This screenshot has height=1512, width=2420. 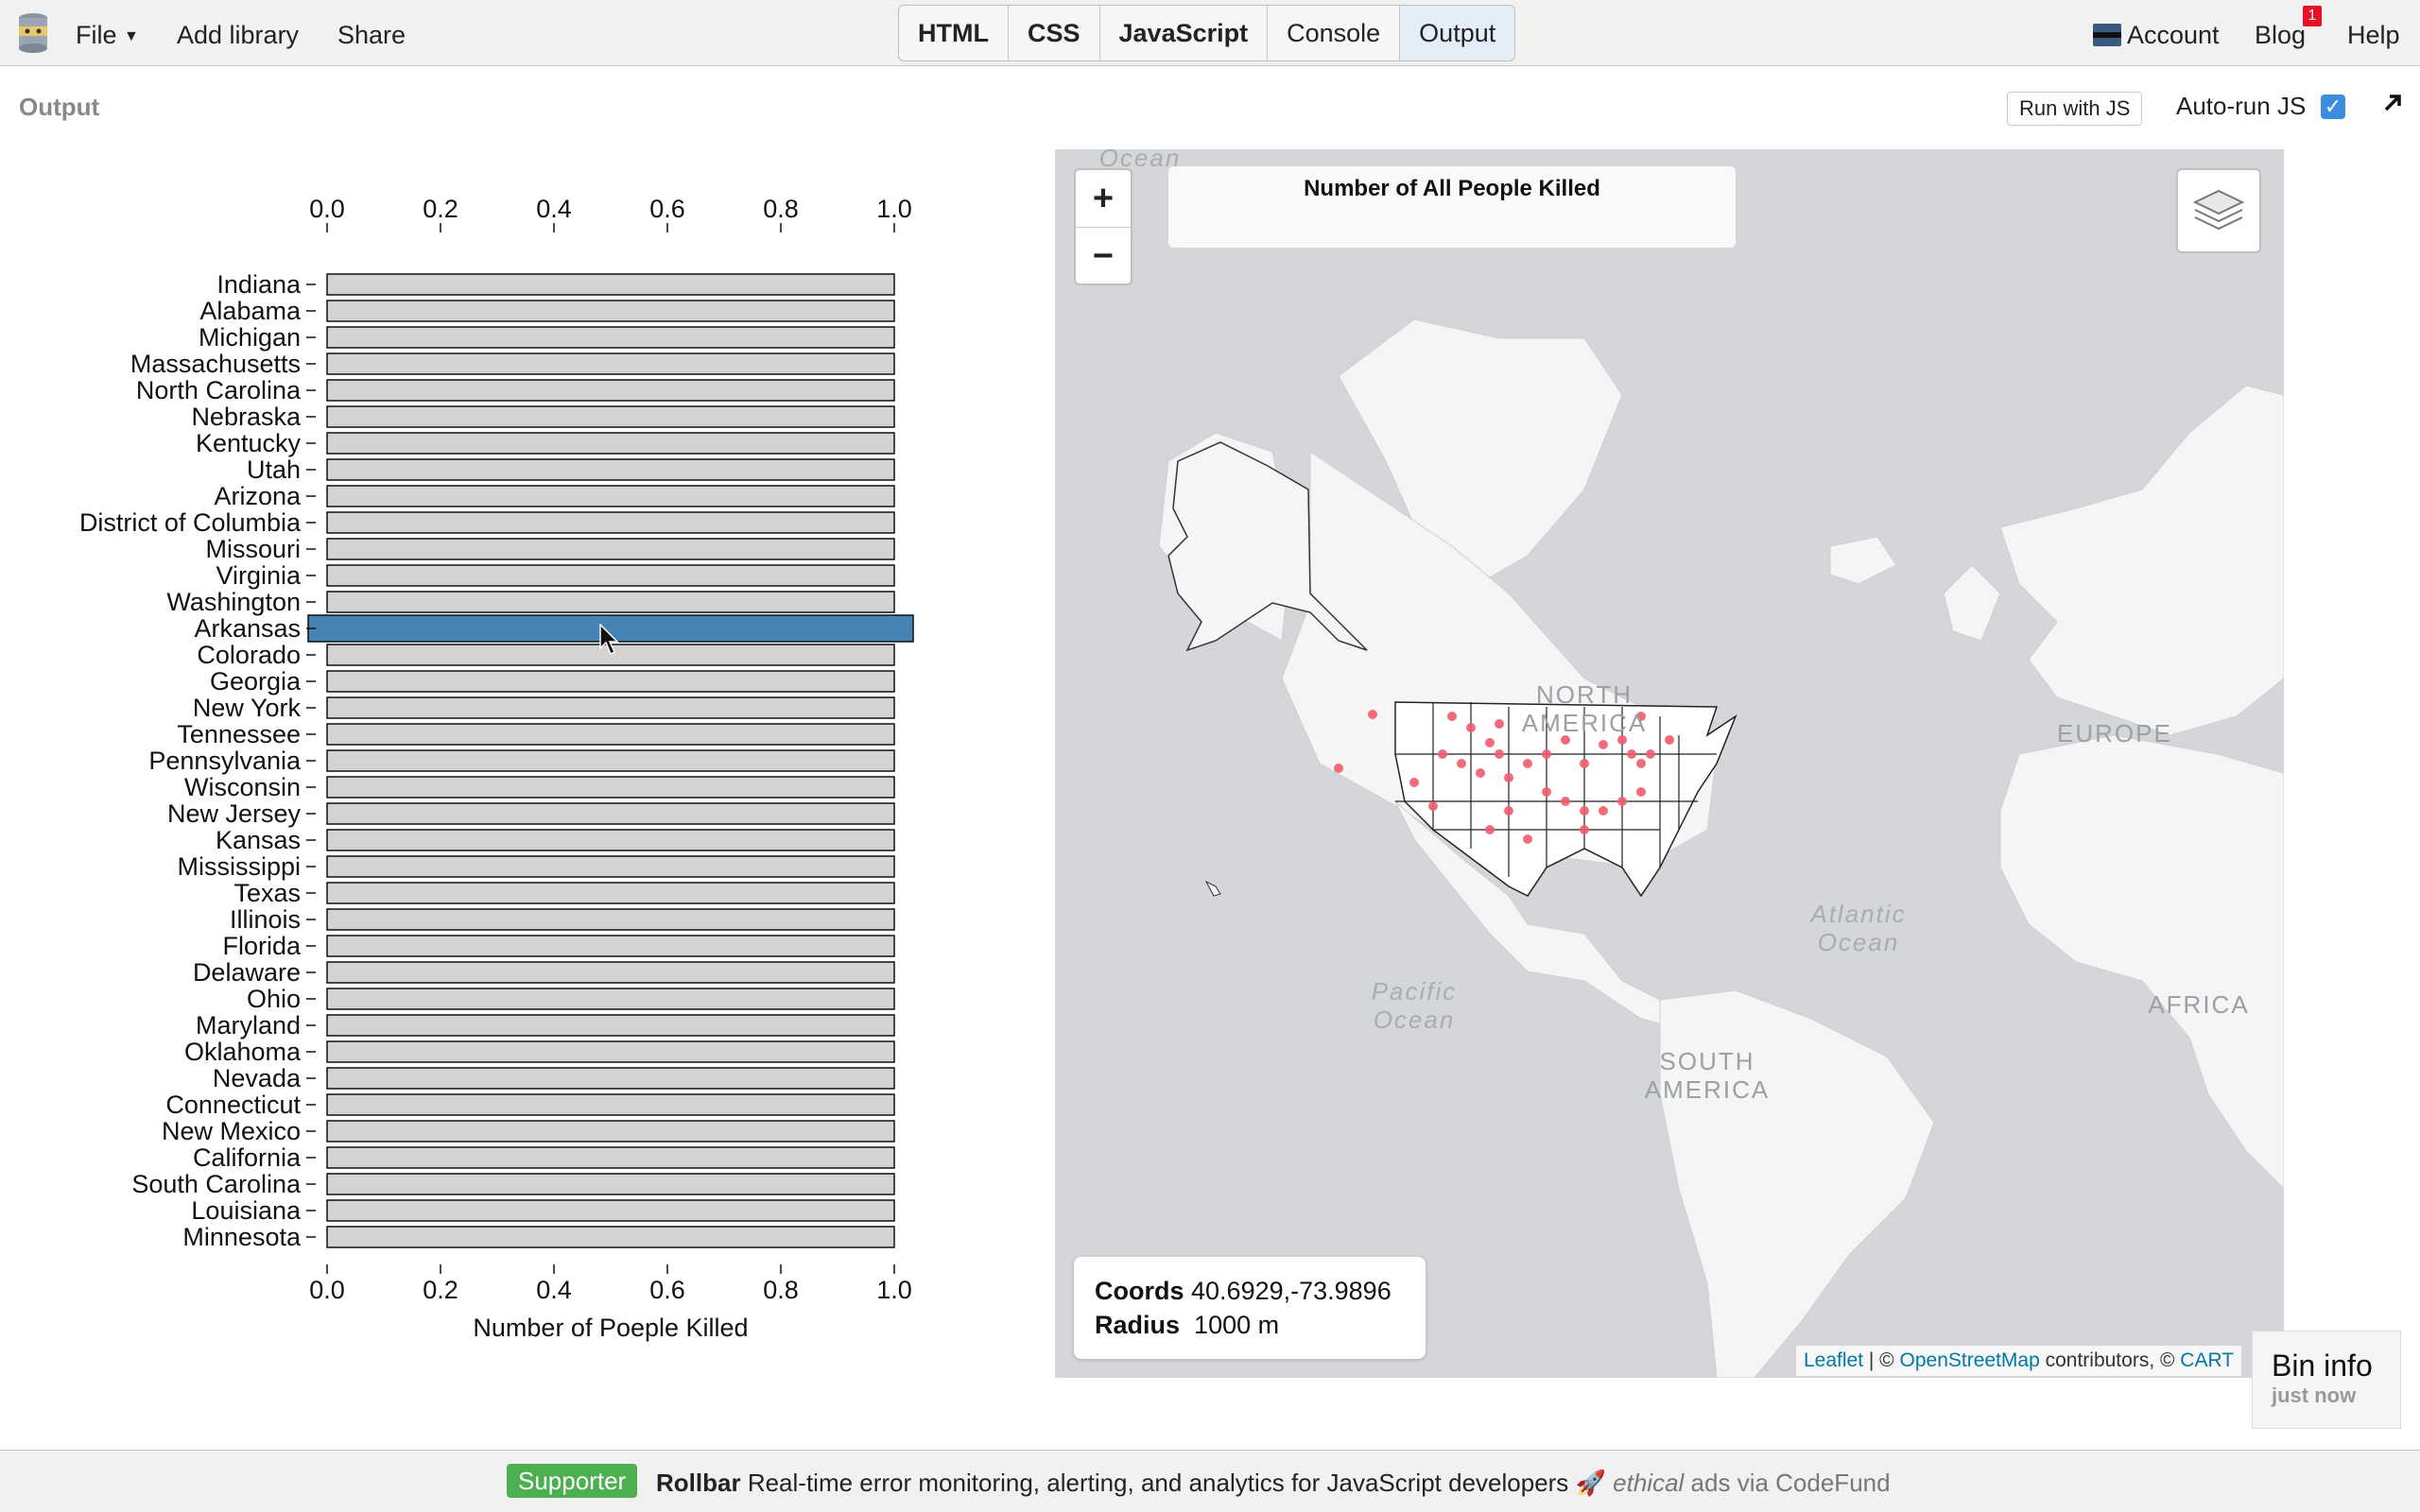 I want to click on account-menu: Account, so click(x=2173, y=35).